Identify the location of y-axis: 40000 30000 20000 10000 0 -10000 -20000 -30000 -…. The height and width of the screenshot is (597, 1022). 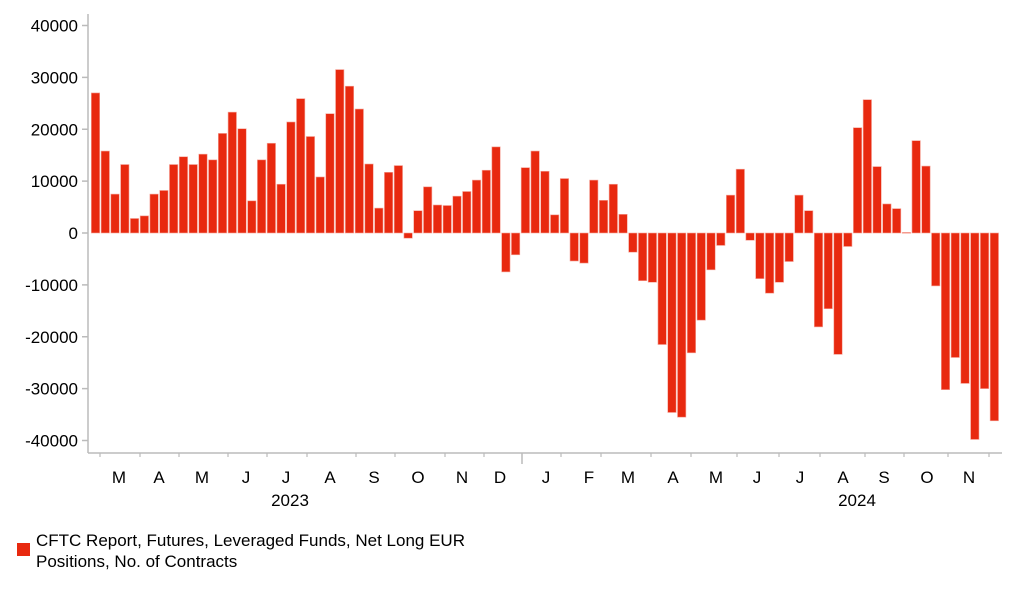
(57, 233).